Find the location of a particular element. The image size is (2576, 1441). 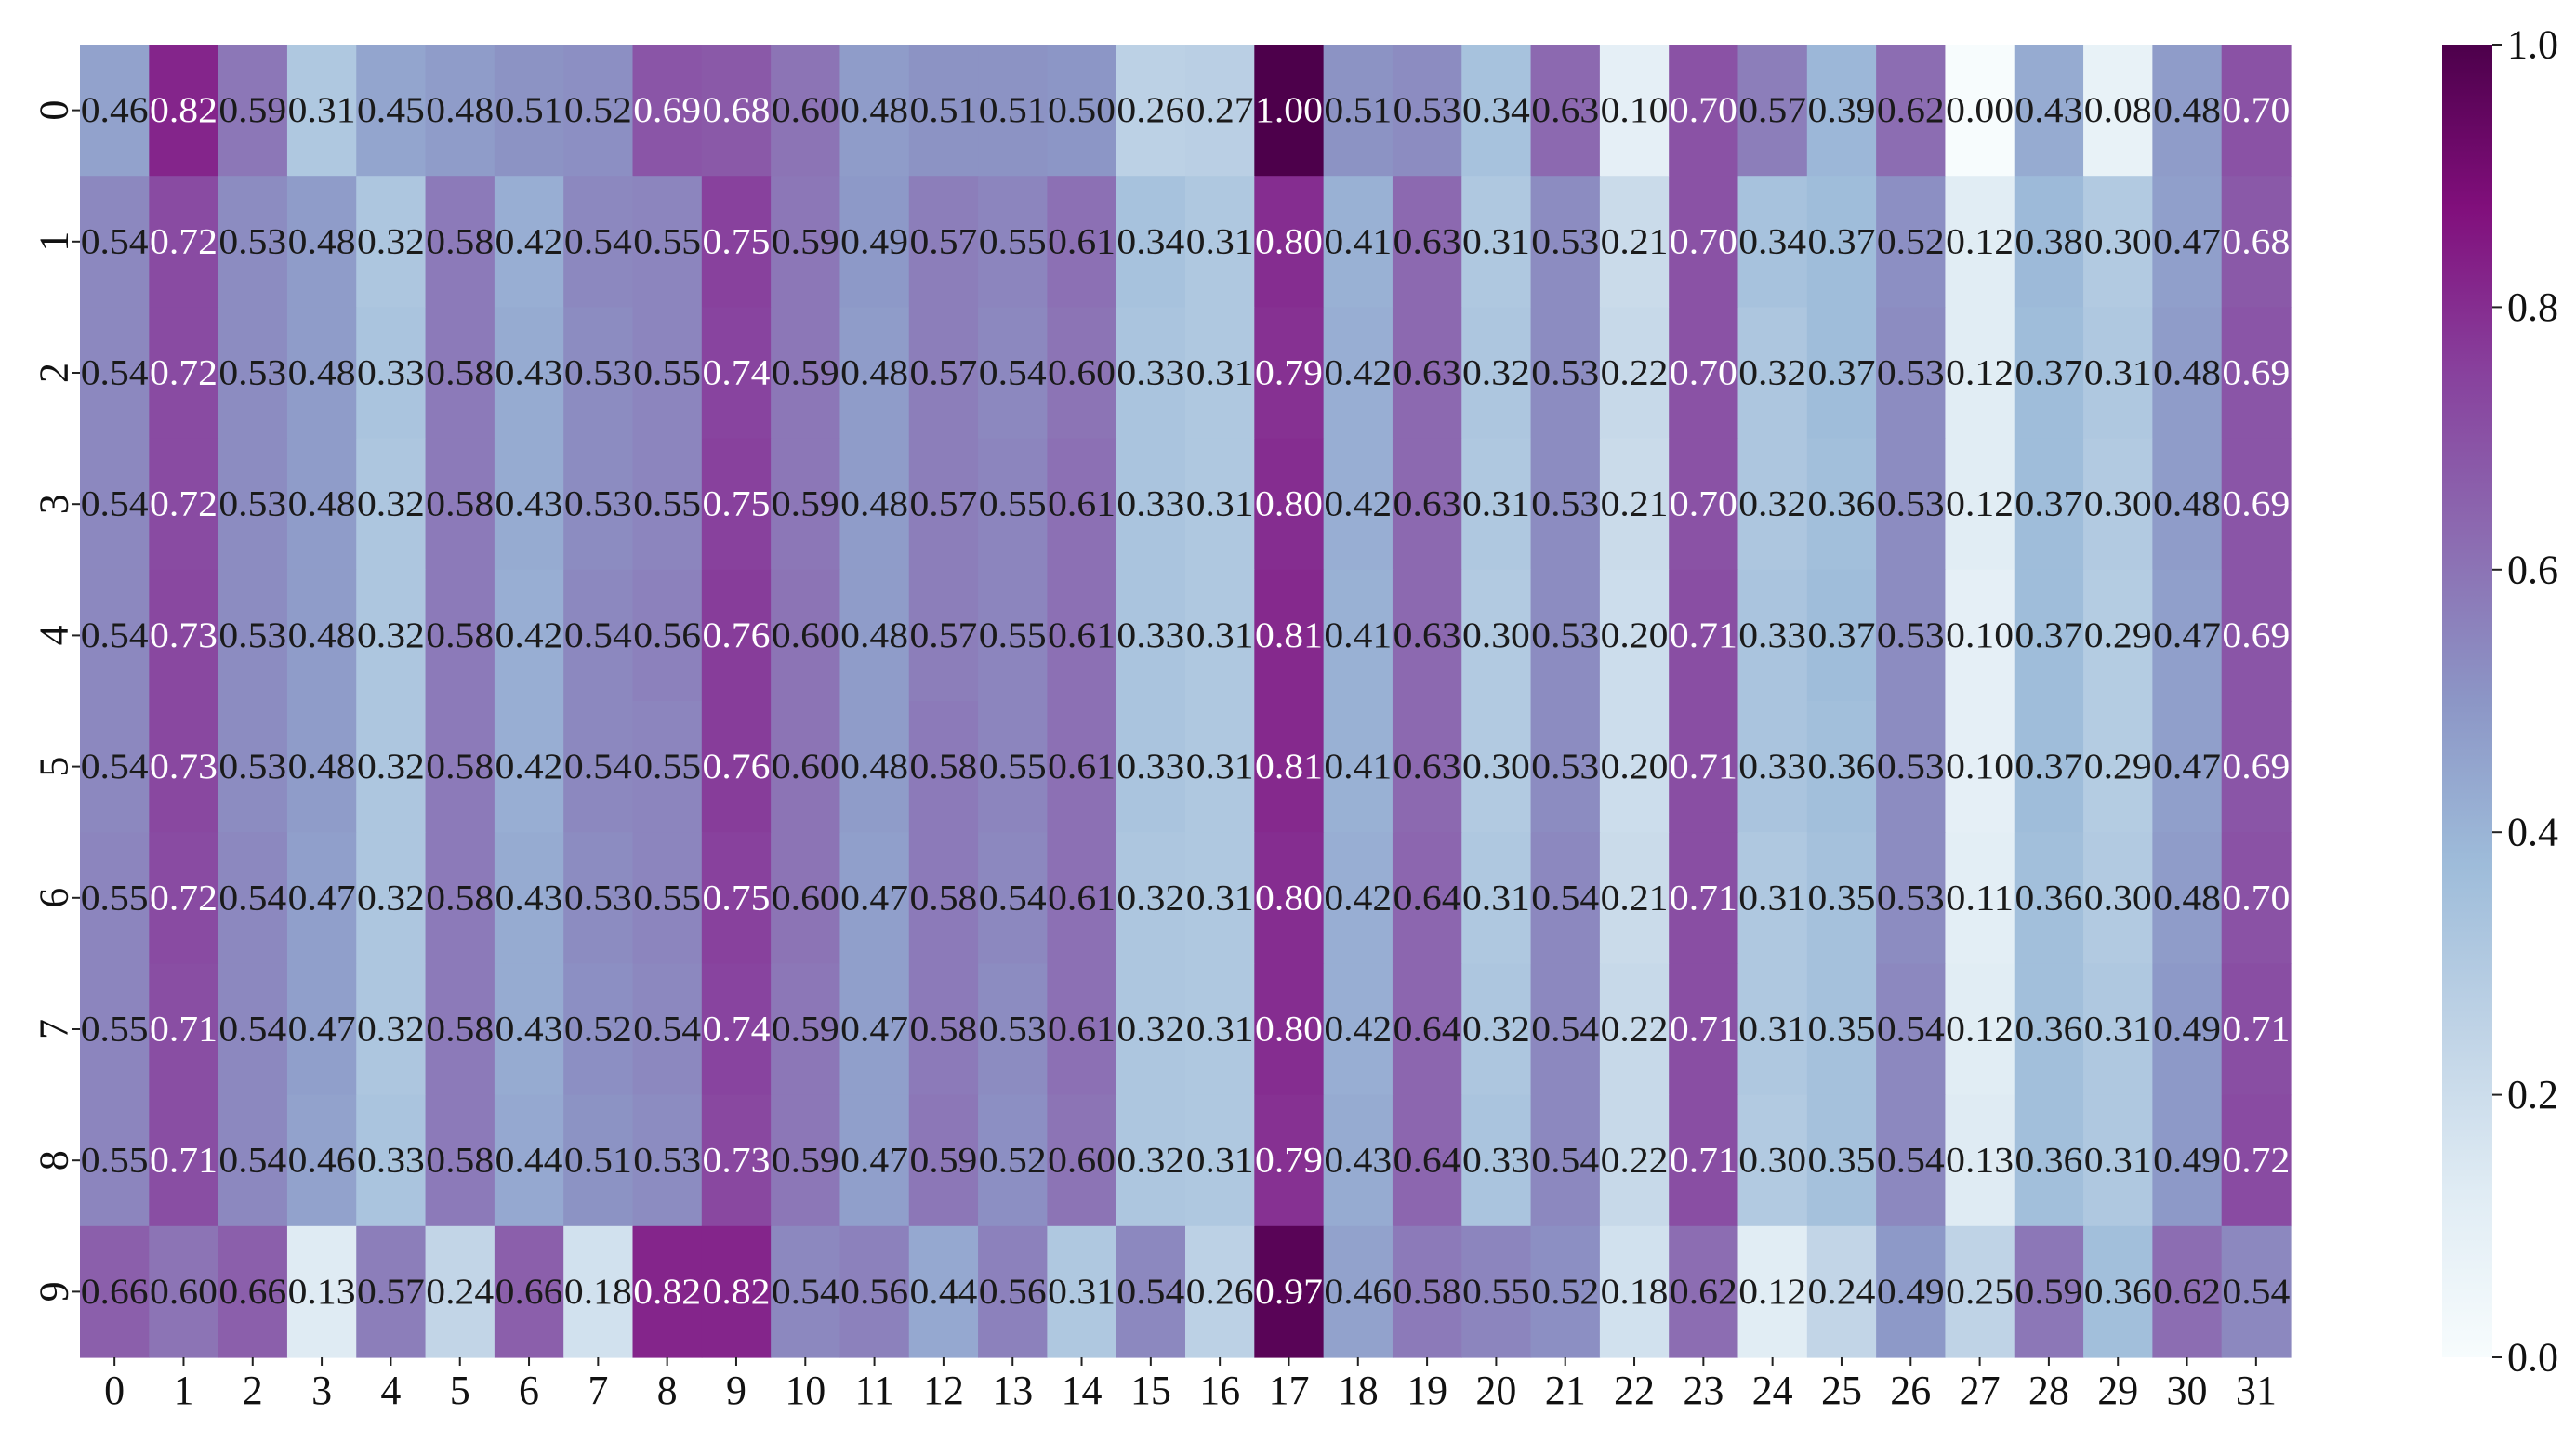

heatmap-cell-r7-c10 is located at coordinates (806, 1029).